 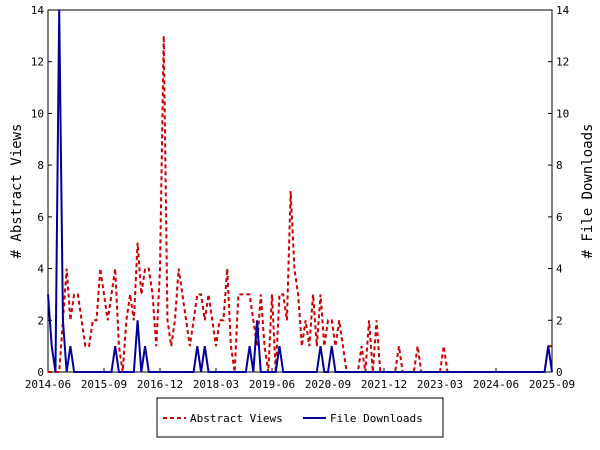 I want to click on x-tick-label: 2021-12, so click(x=384, y=384).